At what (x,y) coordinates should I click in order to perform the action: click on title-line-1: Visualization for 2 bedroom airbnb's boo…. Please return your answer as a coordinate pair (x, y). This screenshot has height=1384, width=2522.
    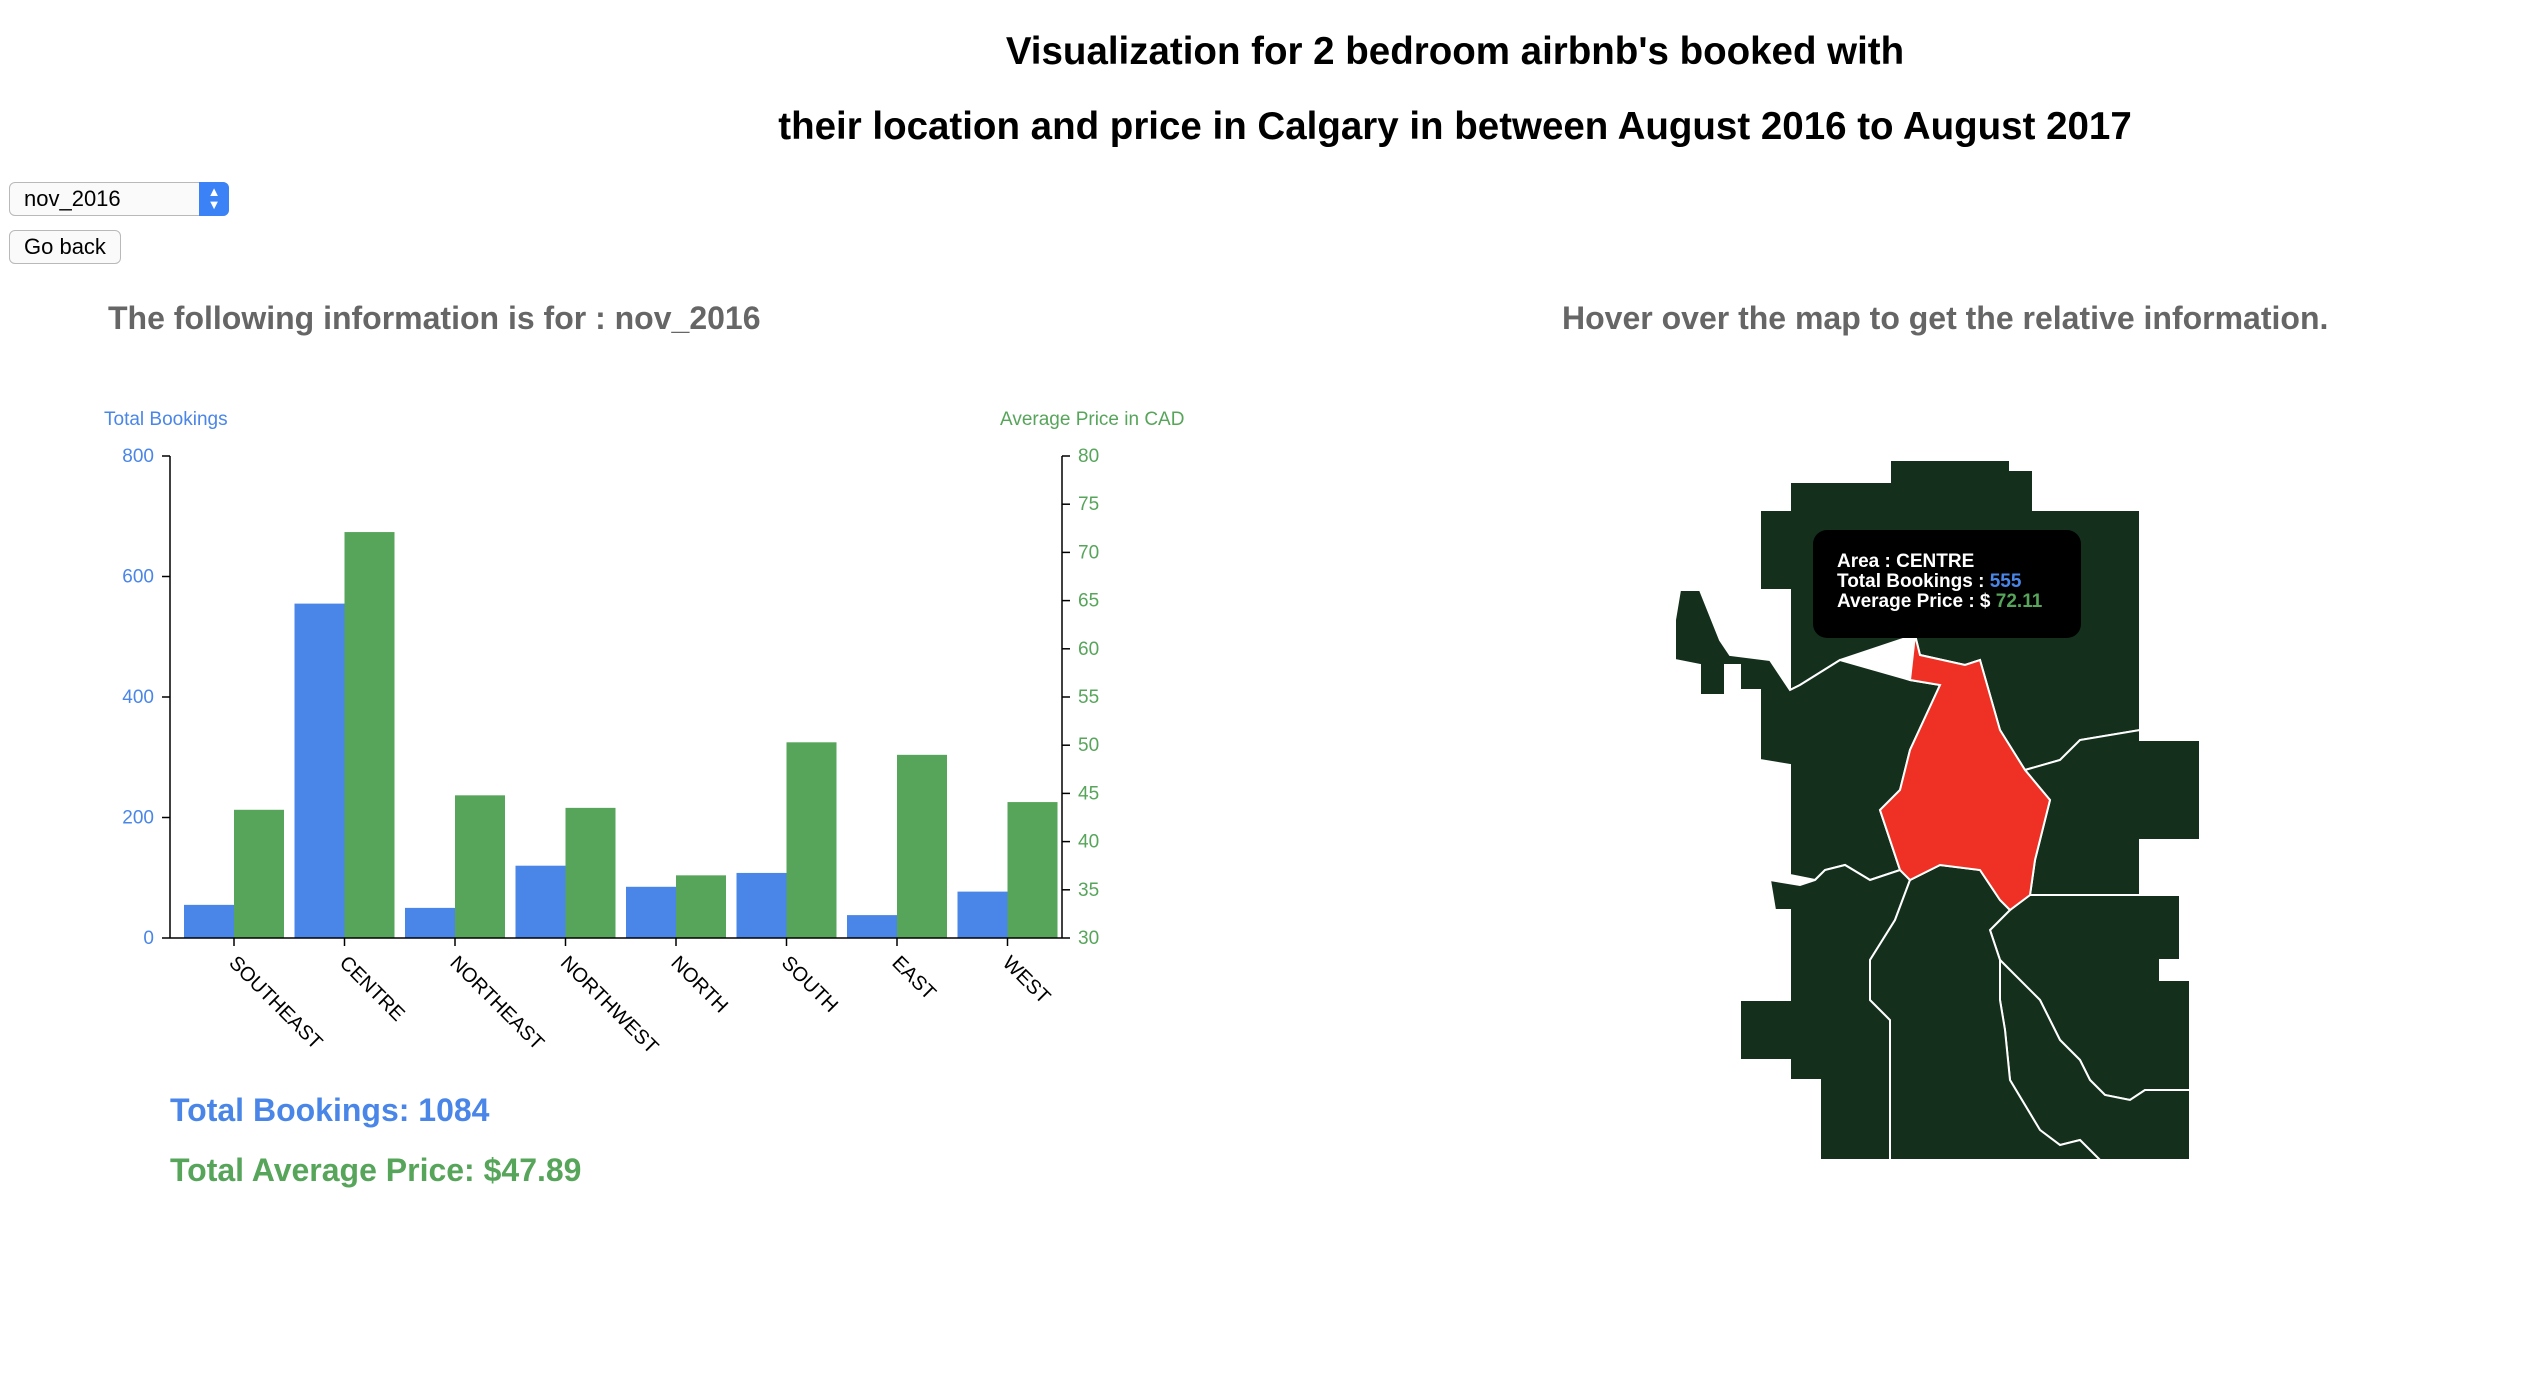
    Looking at the image, I should click on (1455, 51).